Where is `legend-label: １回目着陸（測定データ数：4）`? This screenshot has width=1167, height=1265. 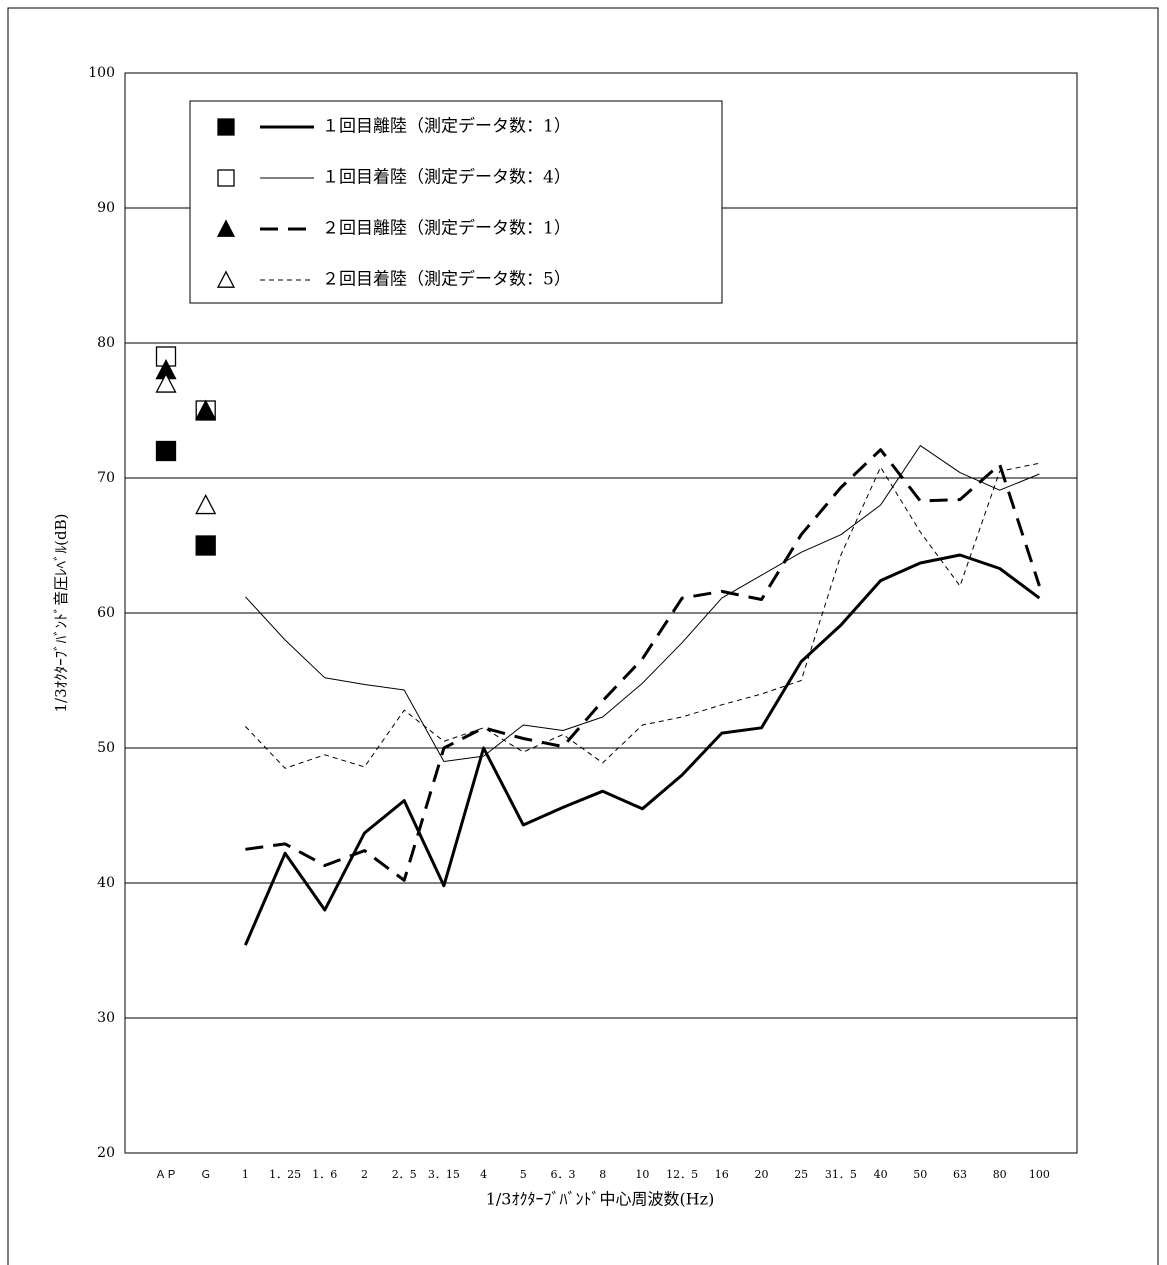
legend-label: １回目着陸（測定データ数：4） is located at coordinates (446, 177).